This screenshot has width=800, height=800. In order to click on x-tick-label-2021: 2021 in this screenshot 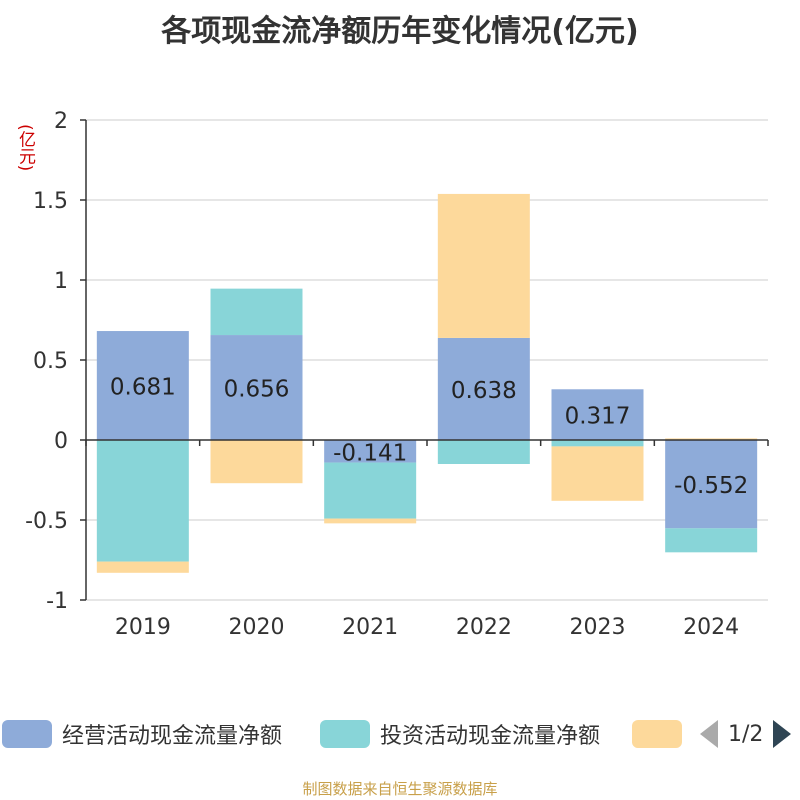, I will do `click(370, 627)`.